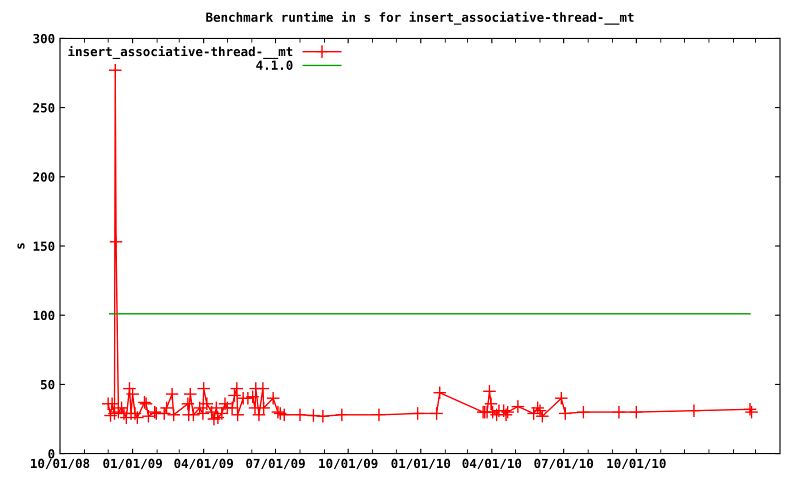  What do you see at coordinates (44, 246) in the screenshot?
I see `y-tick-label: 150` at bounding box center [44, 246].